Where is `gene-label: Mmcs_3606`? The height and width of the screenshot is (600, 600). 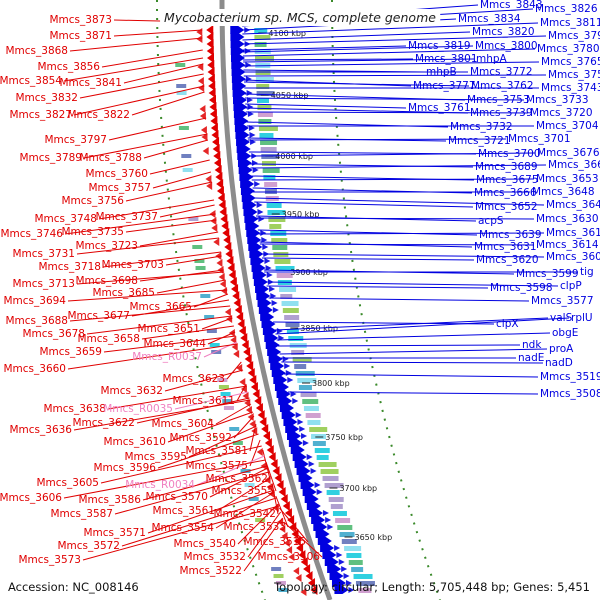 gene-label: Mmcs_3606 is located at coordinates (31, 498).